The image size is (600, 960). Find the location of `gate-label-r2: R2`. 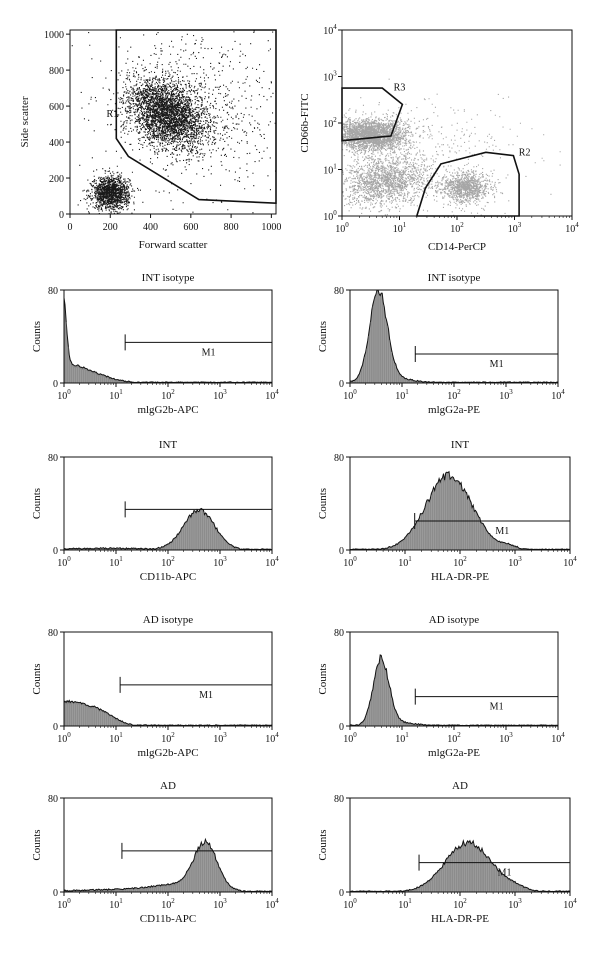

gate-label-r2: R2 is located at coordinates (525, 153).